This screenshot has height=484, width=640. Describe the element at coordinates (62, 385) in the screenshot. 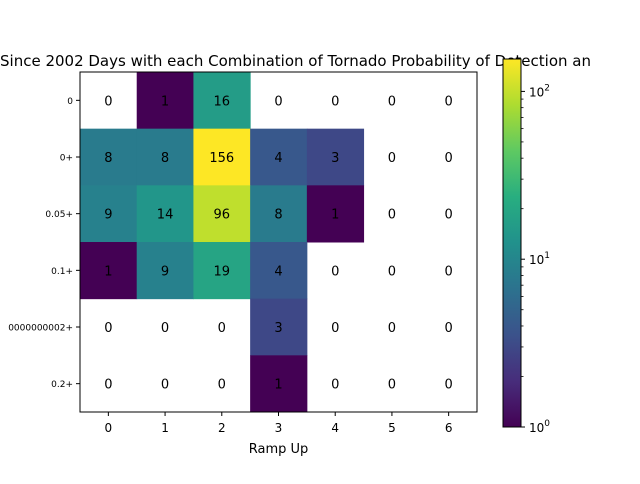

I see `y-tick-label: 0.2+` at that location.